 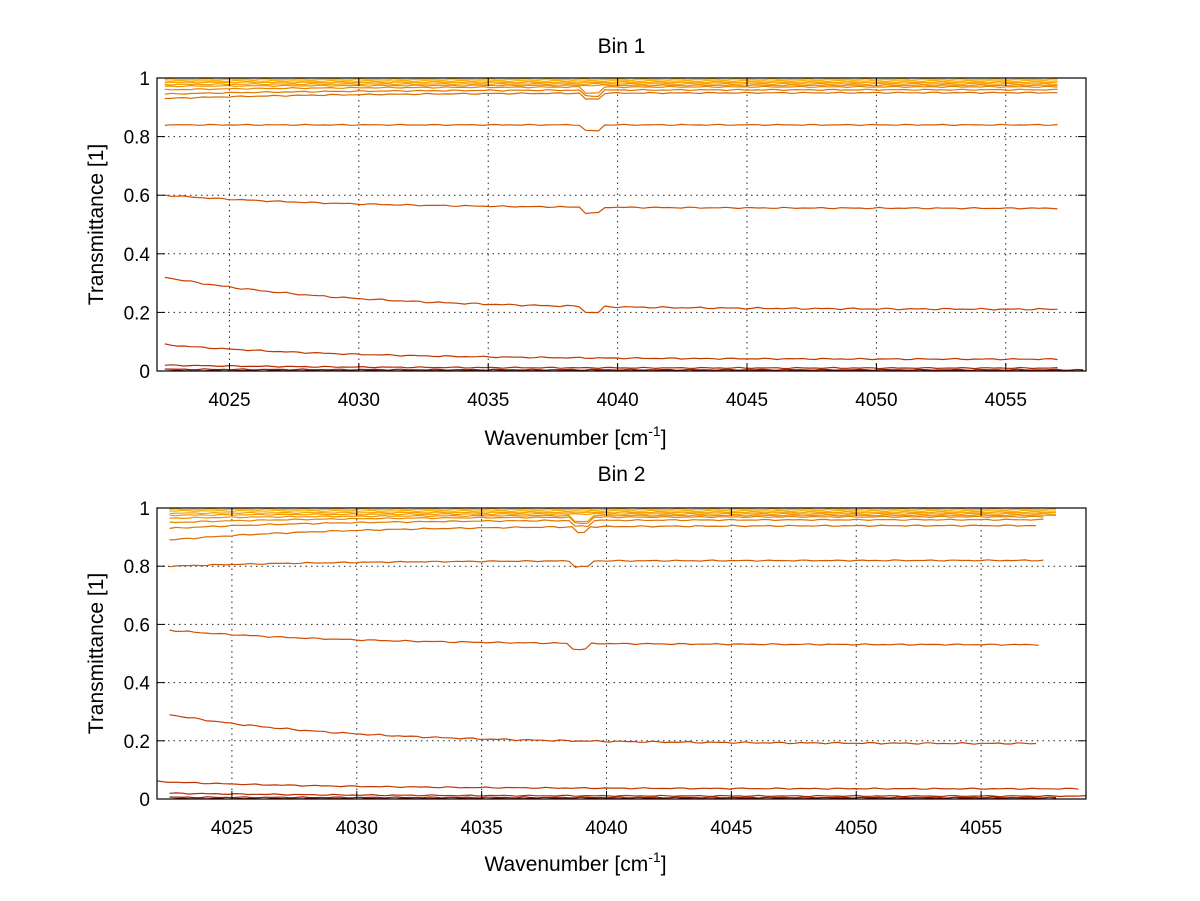 What do you see at coordinates (622, 474) in the screenshot?
I see `chart-title: Bin 2` at bounding box center [622, 474].